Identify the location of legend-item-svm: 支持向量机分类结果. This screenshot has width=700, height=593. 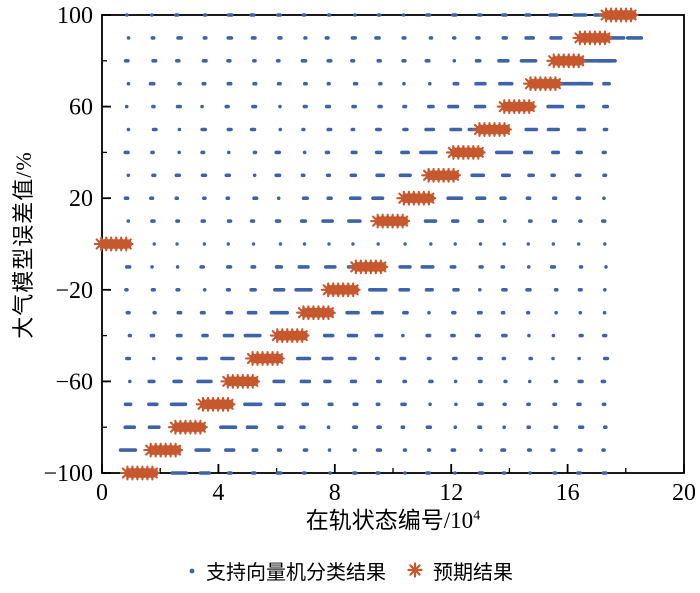
(286, 570).